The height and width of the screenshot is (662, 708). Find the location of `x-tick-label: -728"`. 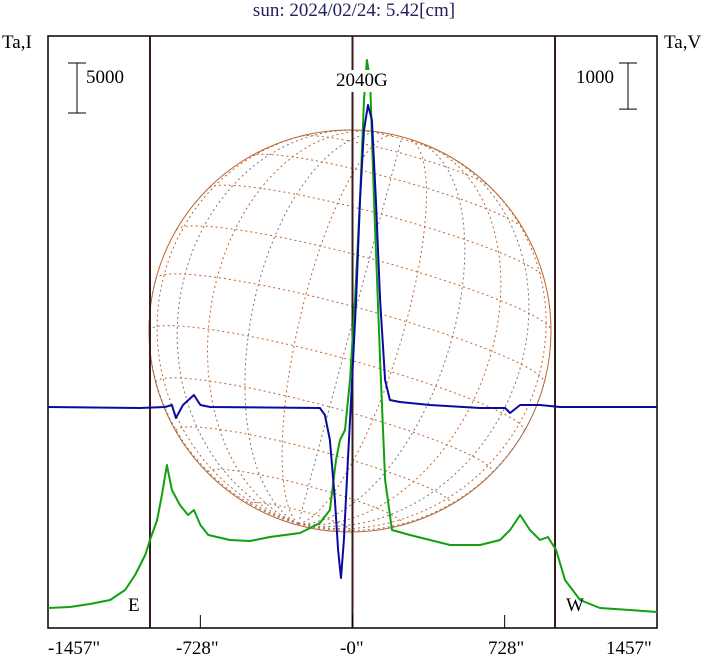

x-tick-label: -728" is located at coordinates (197, 648).